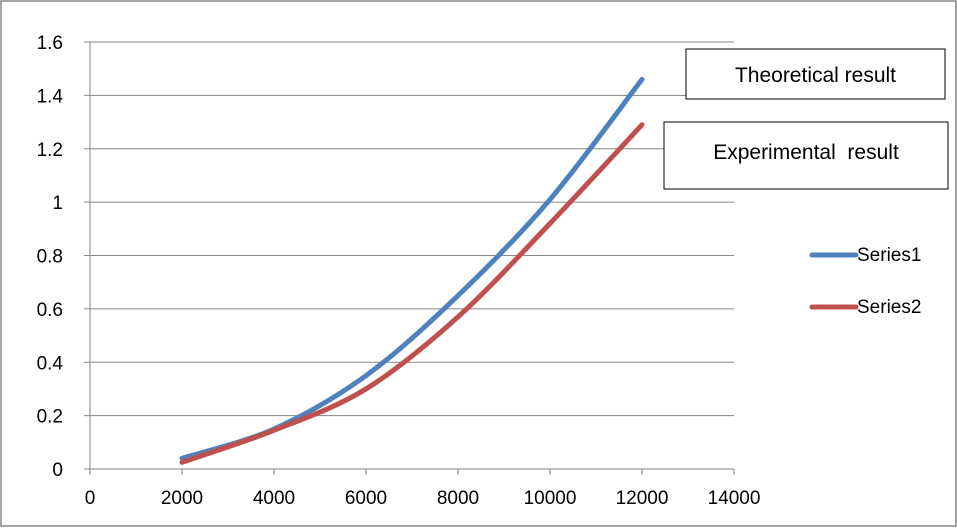 This screenshot has height=532, width=957. What do you see at coordinates (865, 281) in the screenshot?
I see `legend: Series1 Series2` at bounding box center [865, 281].